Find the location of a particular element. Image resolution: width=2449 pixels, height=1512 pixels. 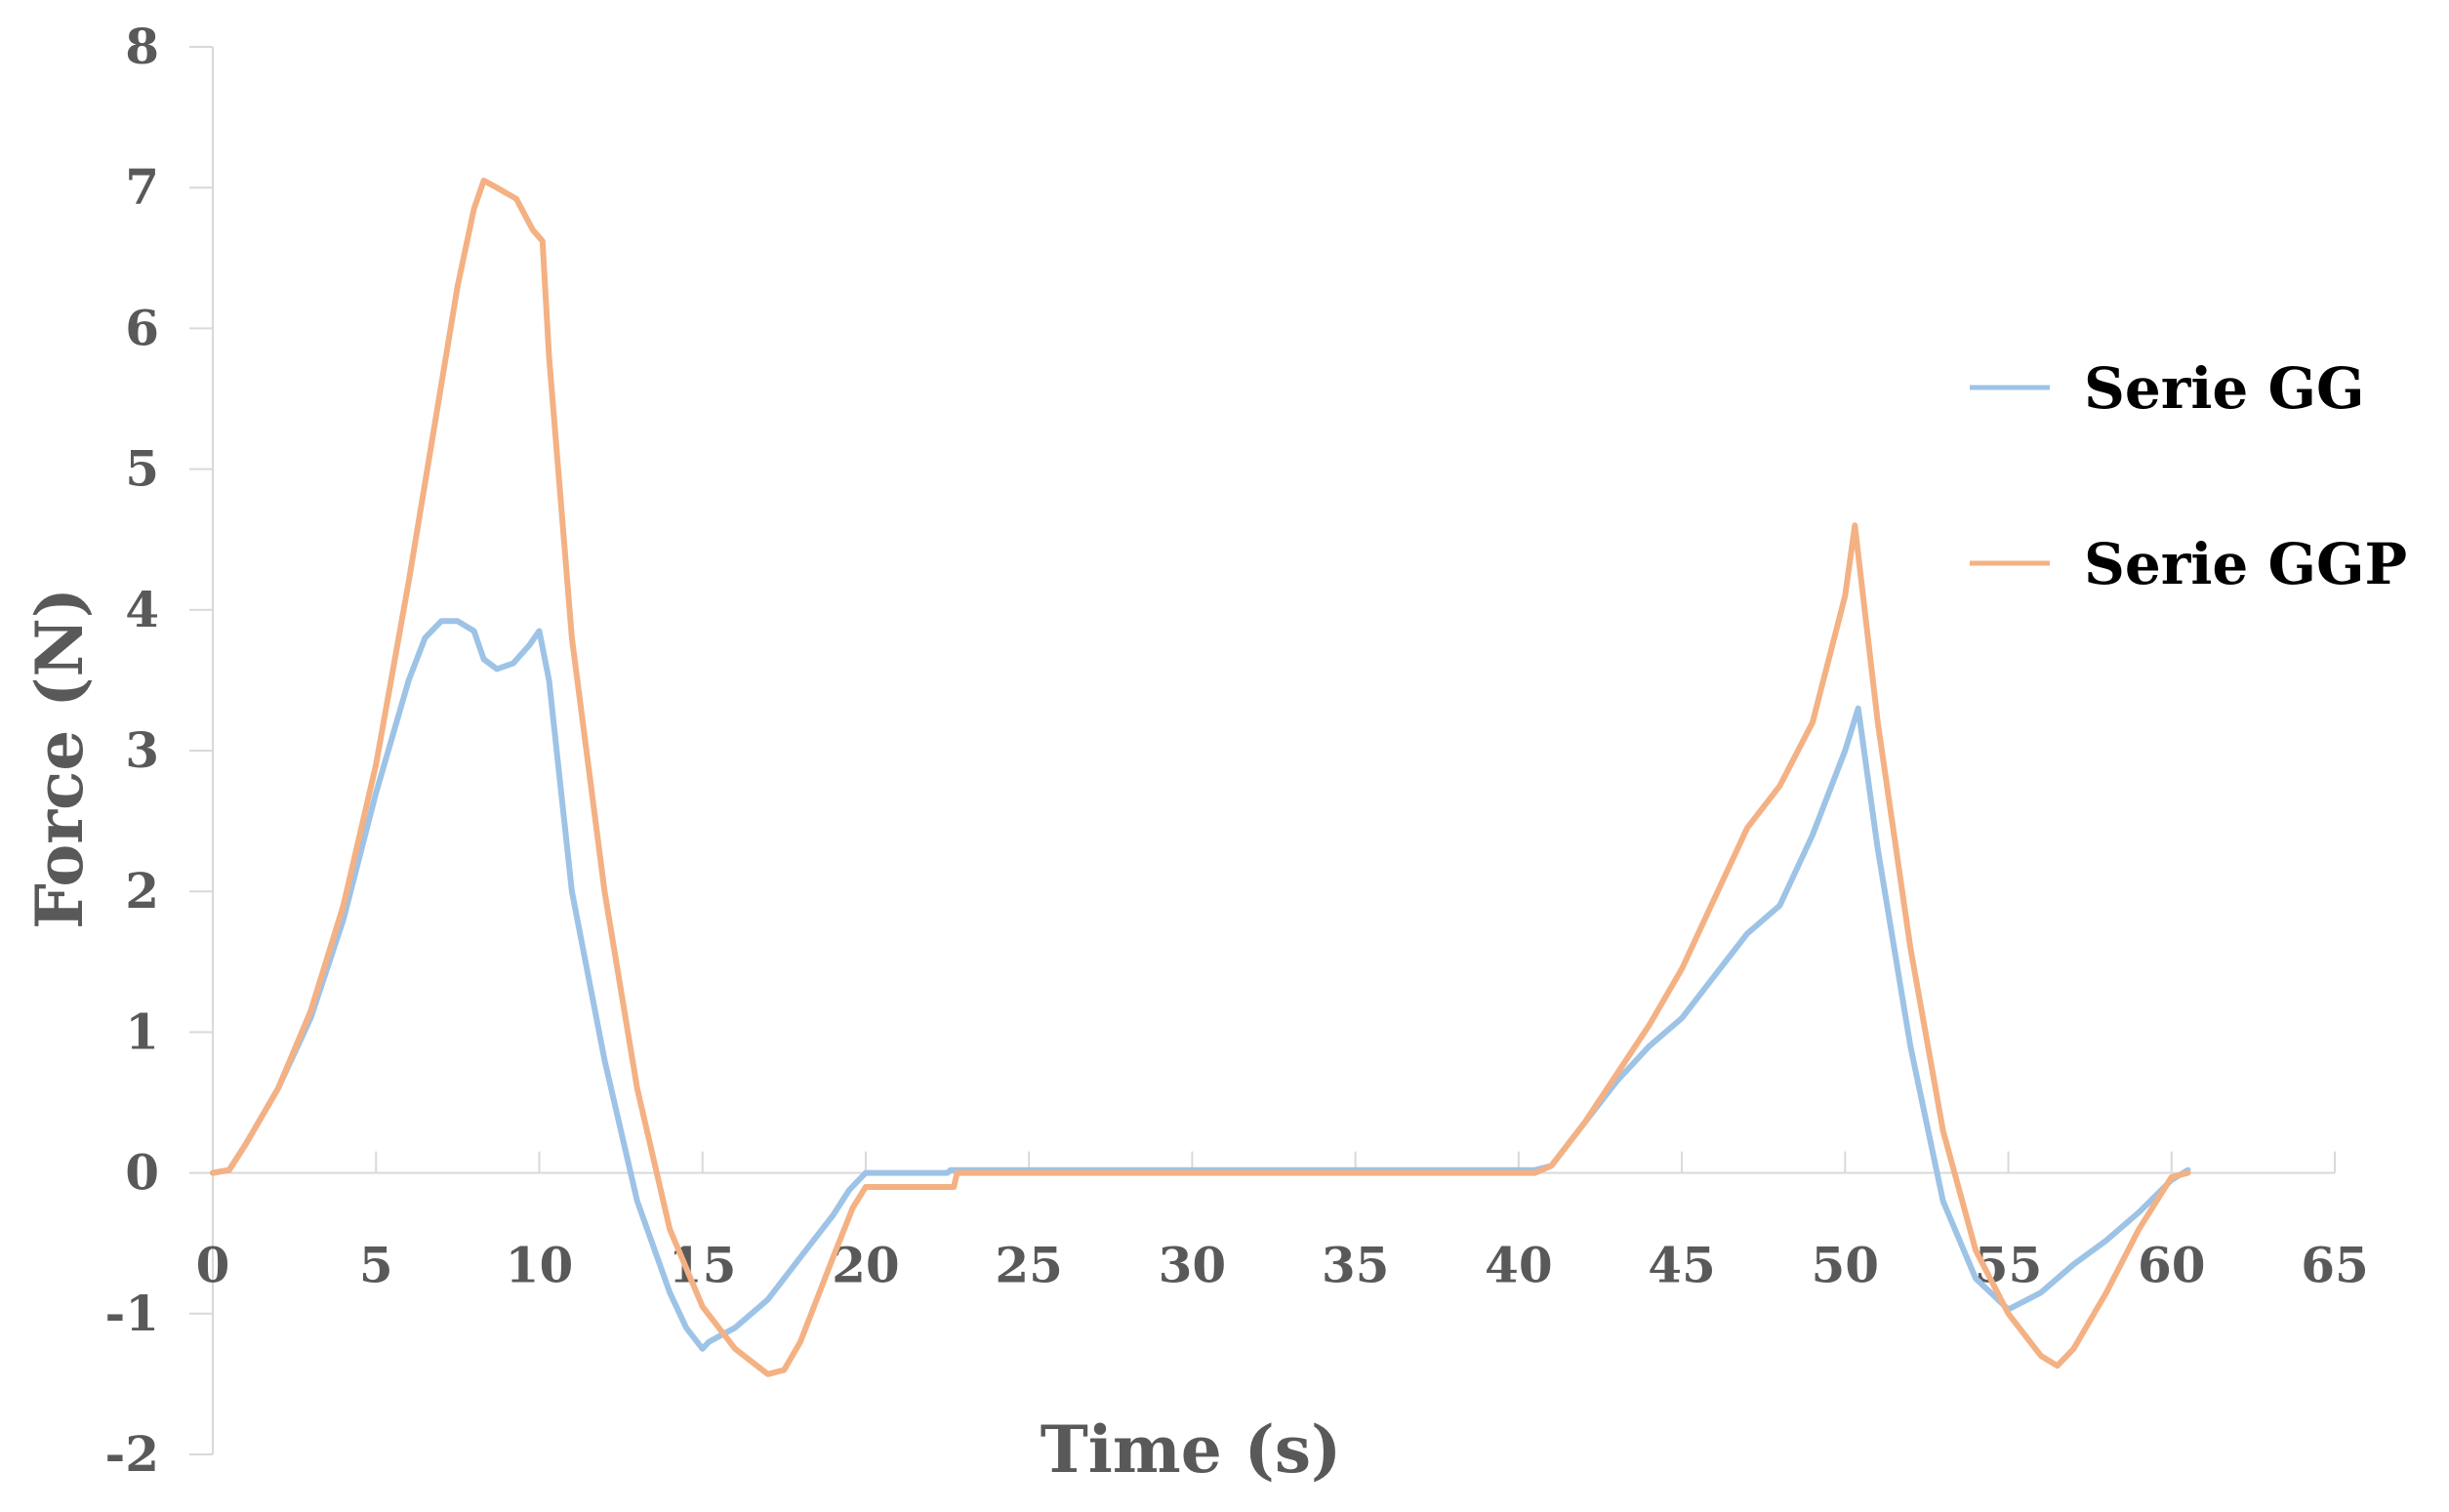

x-tick-label: 20 is located at coordinates (866, 1265).